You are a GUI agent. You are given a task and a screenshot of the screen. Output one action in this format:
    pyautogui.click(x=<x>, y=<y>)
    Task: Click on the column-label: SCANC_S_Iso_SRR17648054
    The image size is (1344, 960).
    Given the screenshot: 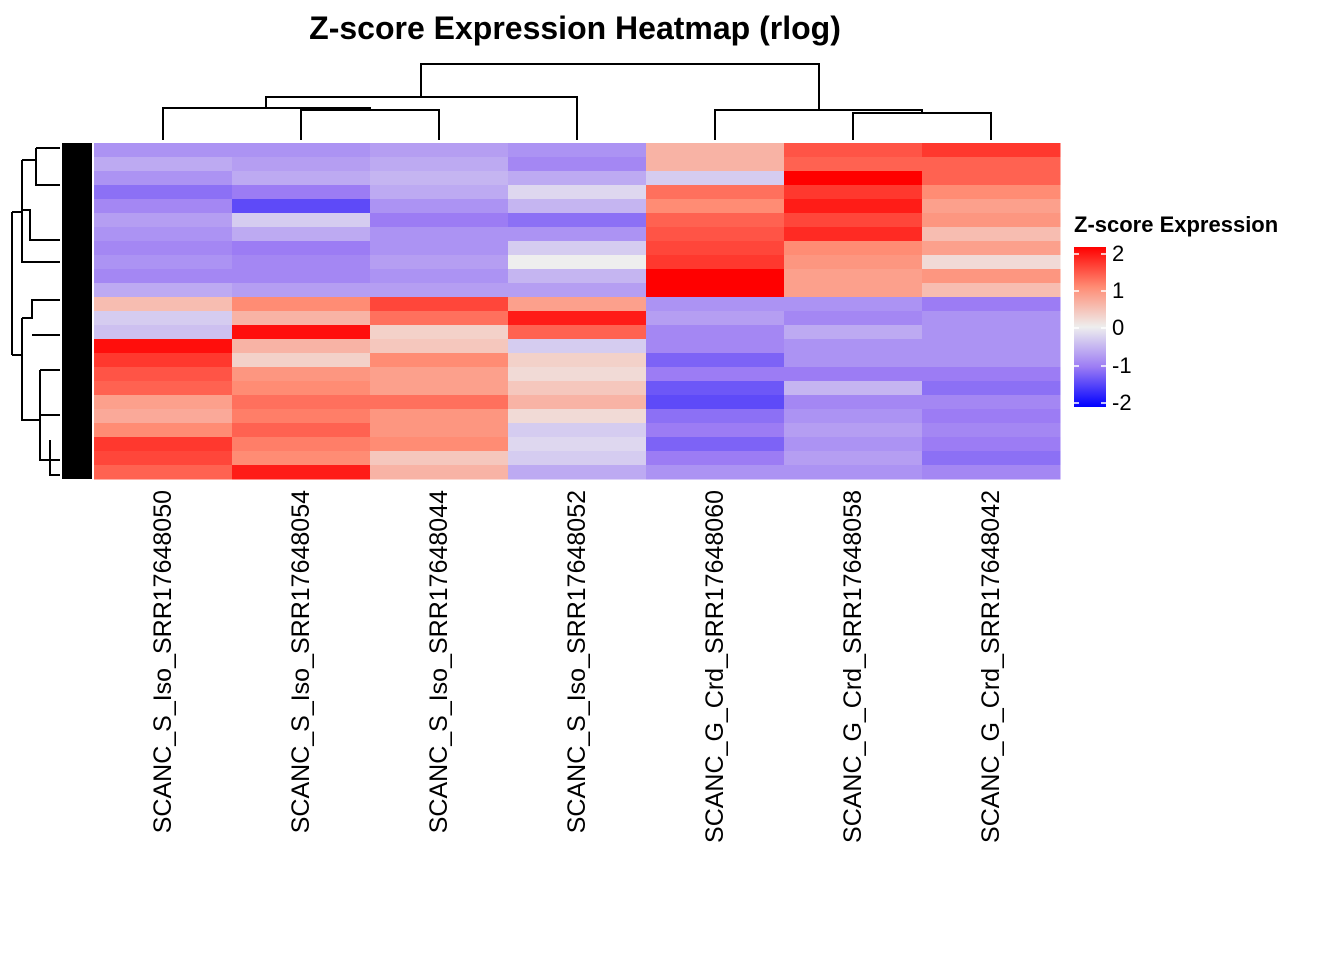 What is the action you would take?
    pyautogui.click(x=301, y=662)
    